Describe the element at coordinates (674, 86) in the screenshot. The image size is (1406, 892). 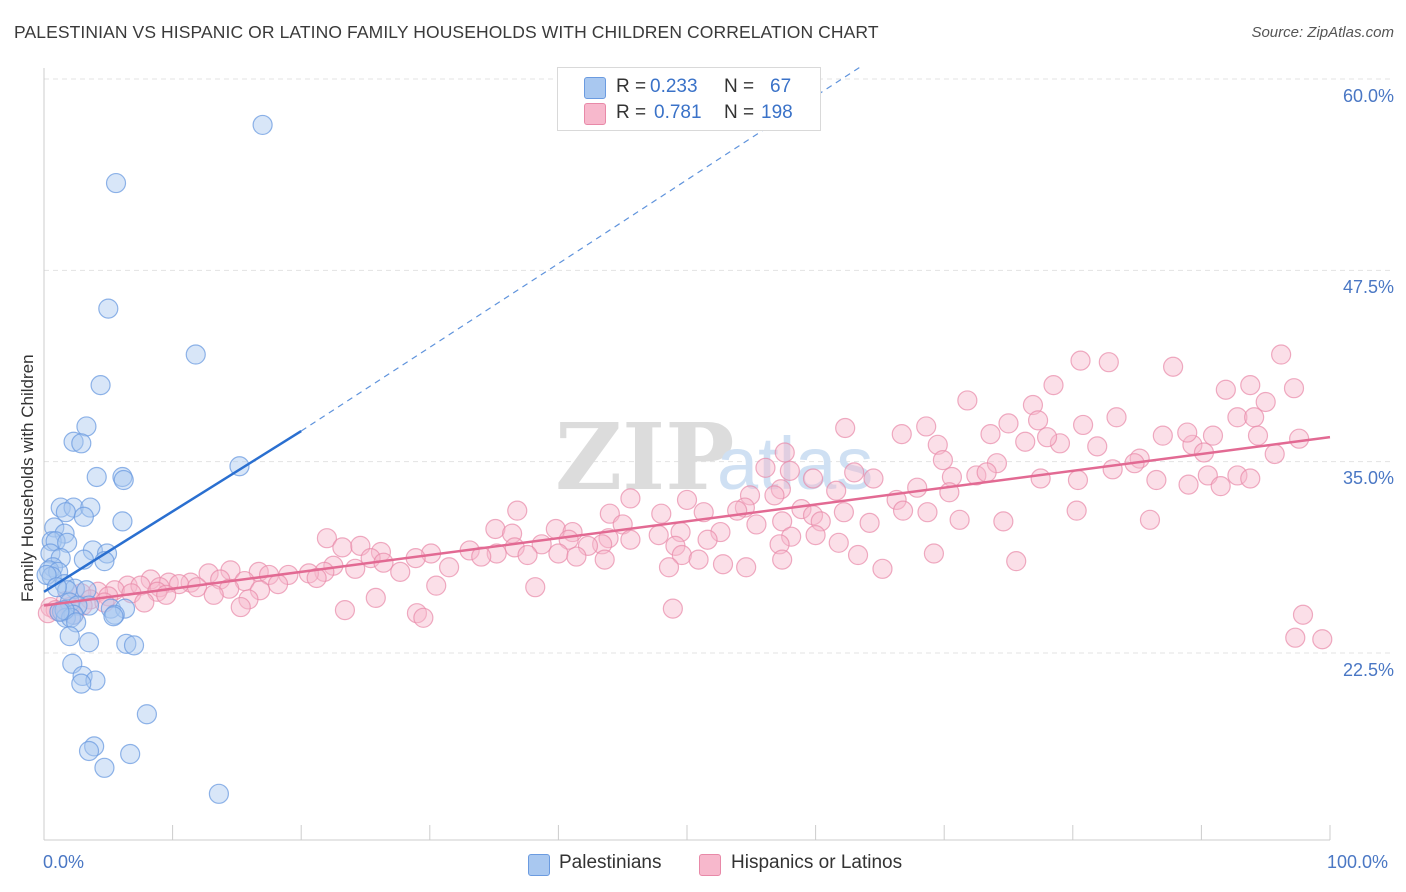
I see `legend-r-value-1: 0.233` at that location.